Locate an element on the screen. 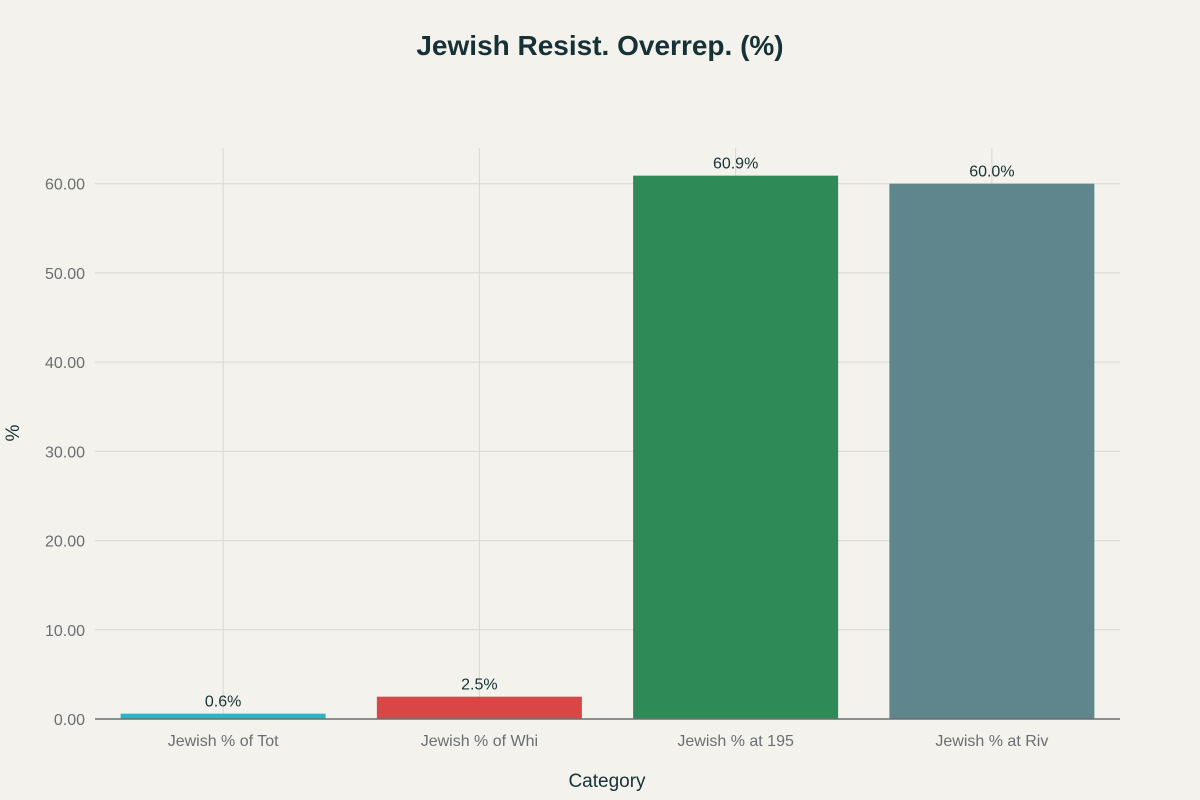 The width and height of the screenshot is (1200, 800). y-tick-label: 40.00 is located at coordinates (65, 363).